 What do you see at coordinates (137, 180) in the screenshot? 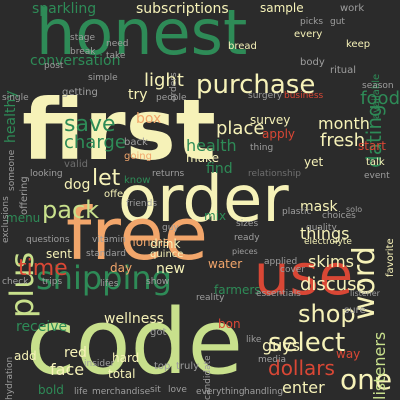
I see `word-know: know` at bounding box center [137, 180].